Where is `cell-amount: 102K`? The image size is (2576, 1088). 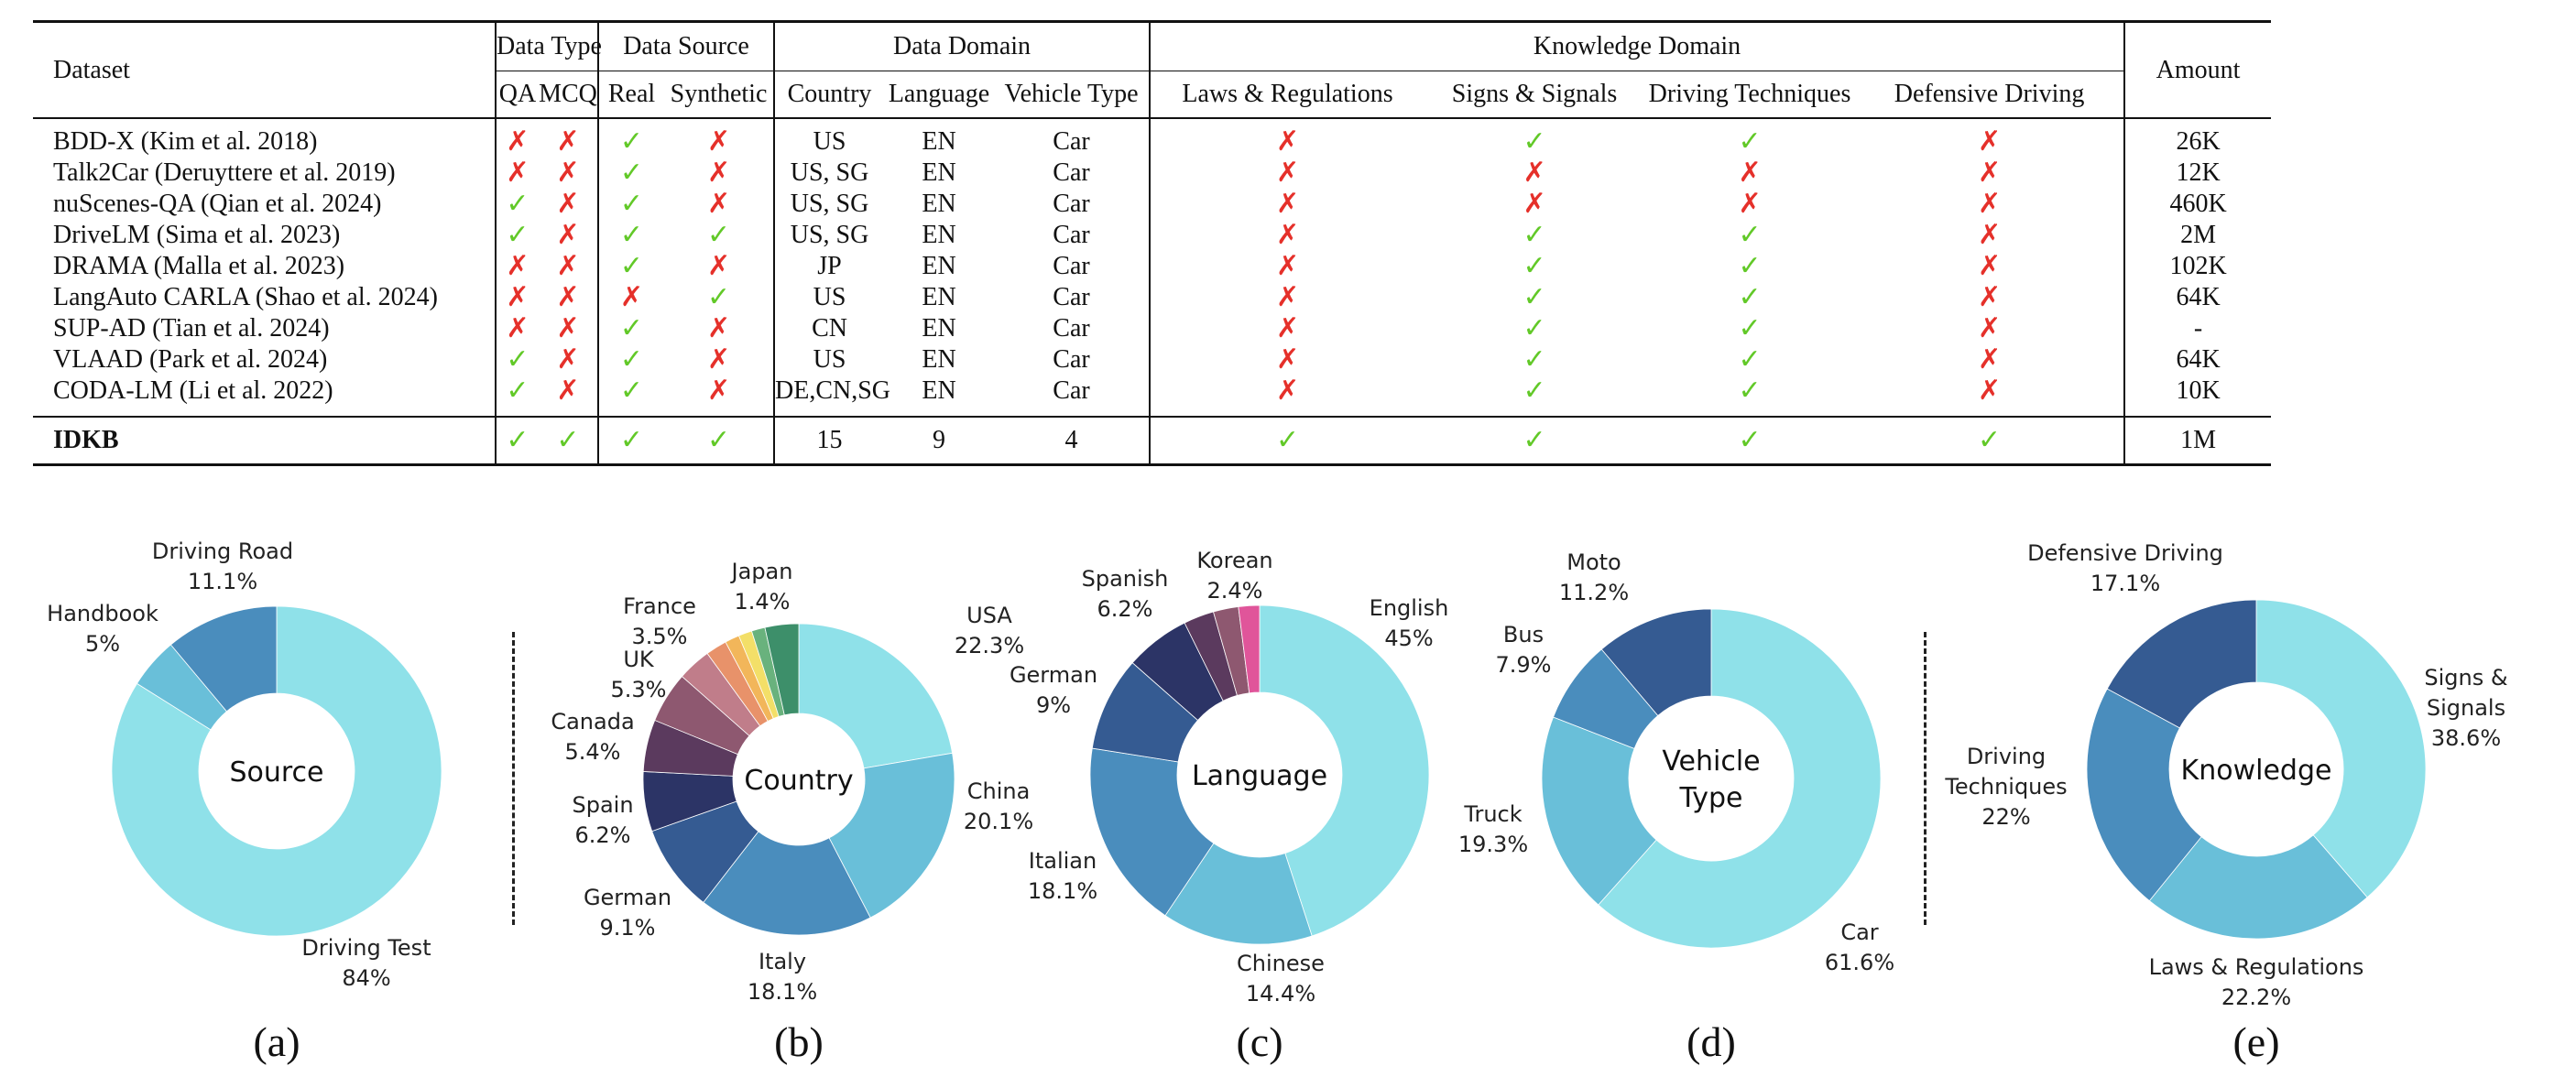 cell-amount: 102K is located at coordinates (2197, 266).